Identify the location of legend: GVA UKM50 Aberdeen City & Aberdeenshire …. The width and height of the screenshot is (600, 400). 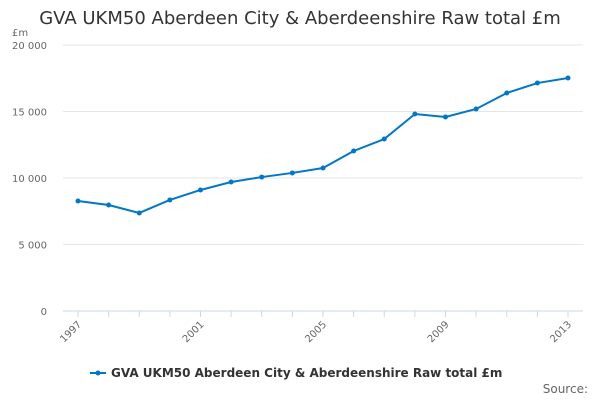
(296, 373).